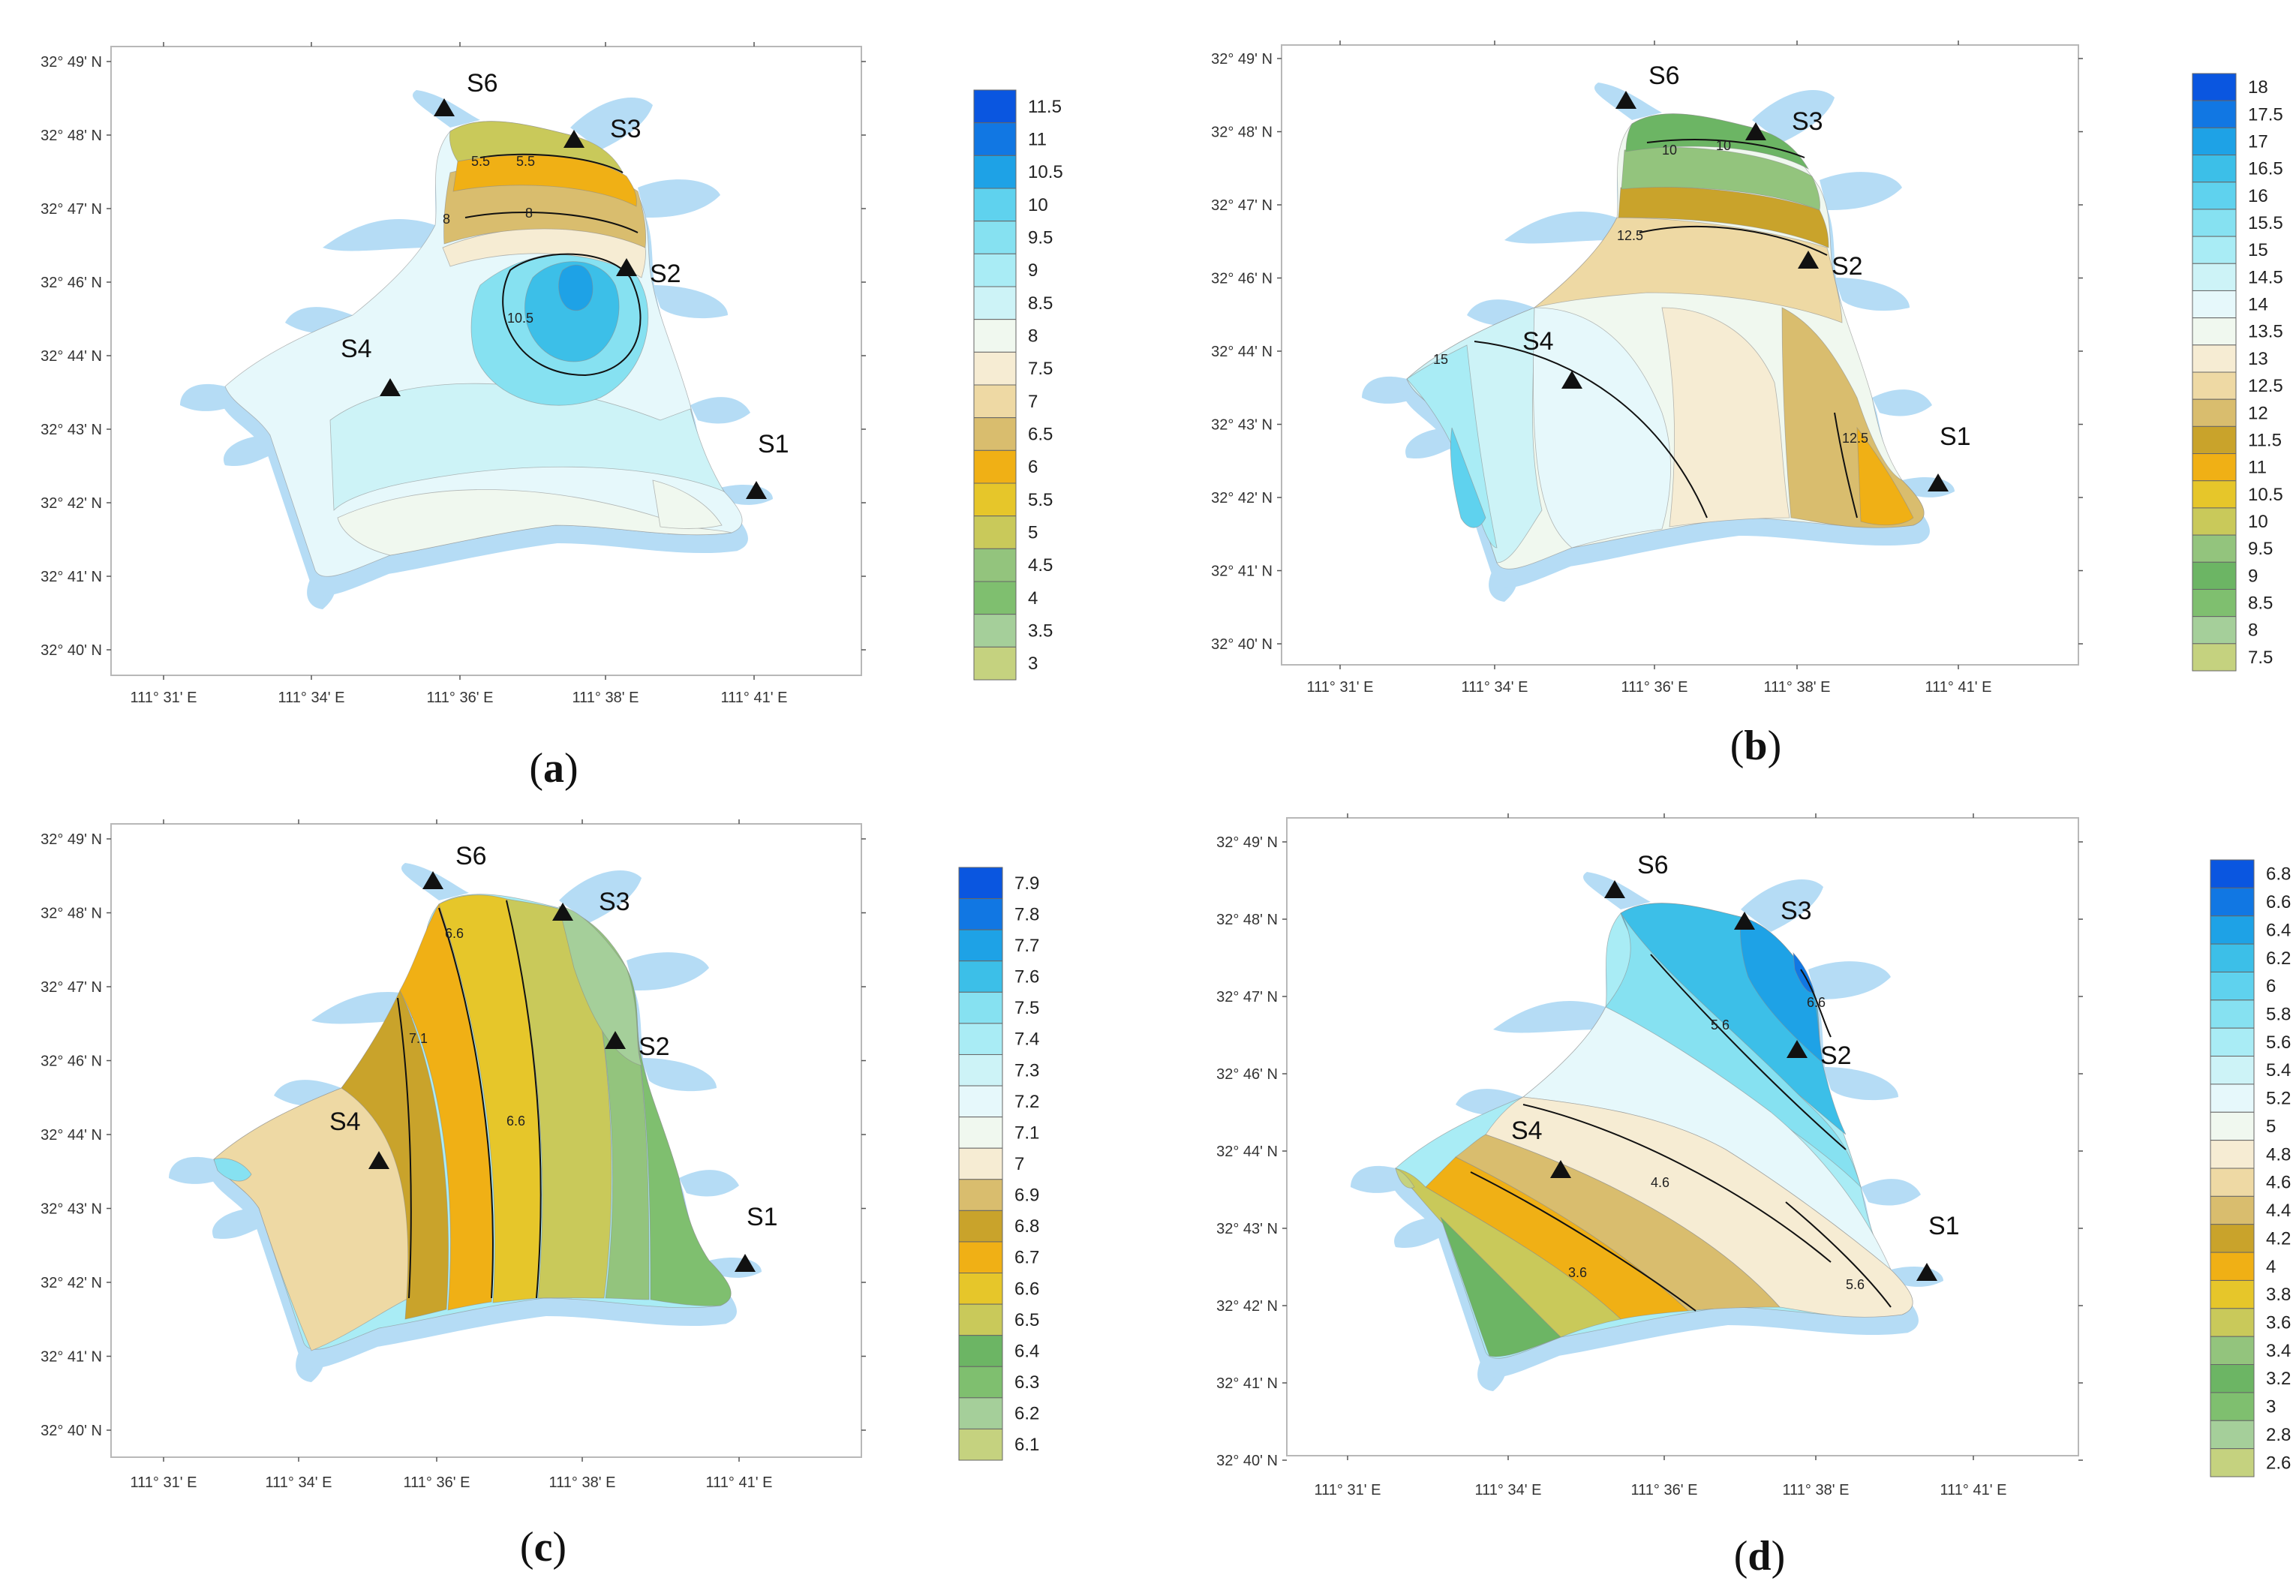  I want to click on lat-label: 32° 48' N, so click(1247, 920).